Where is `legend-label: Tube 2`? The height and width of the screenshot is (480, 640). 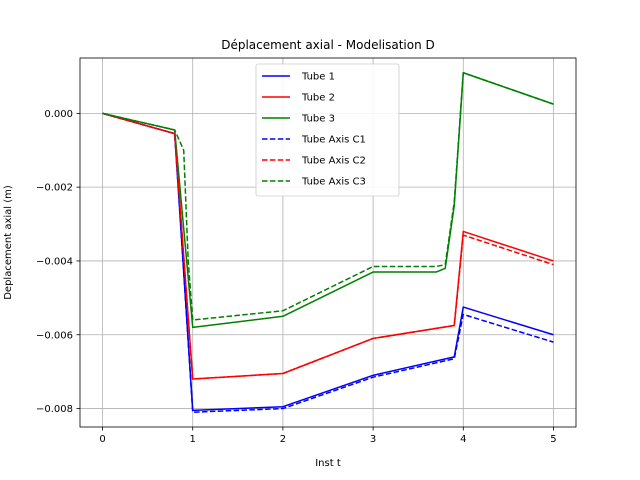 legend-label: Tube 2 is located at coordinates (318, 98).